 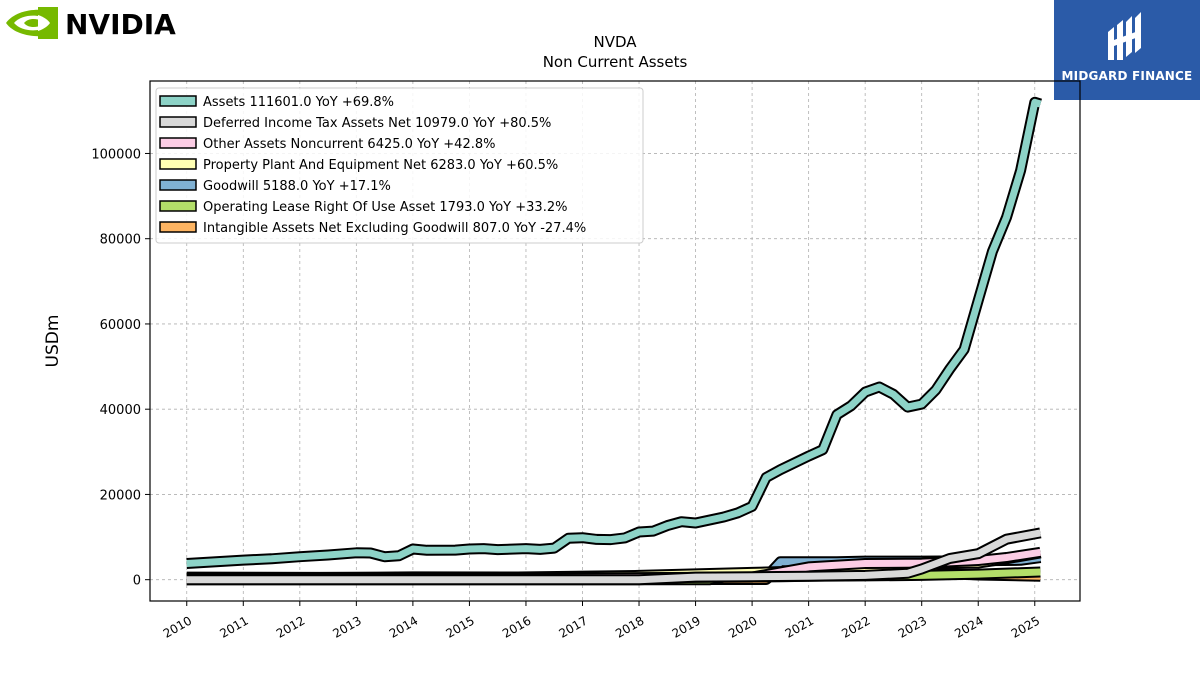 What do you see at coordinates (1025, 626) in the screenshot?
I see `x-tick-label: 2025` at bounding box center [1025, 626].